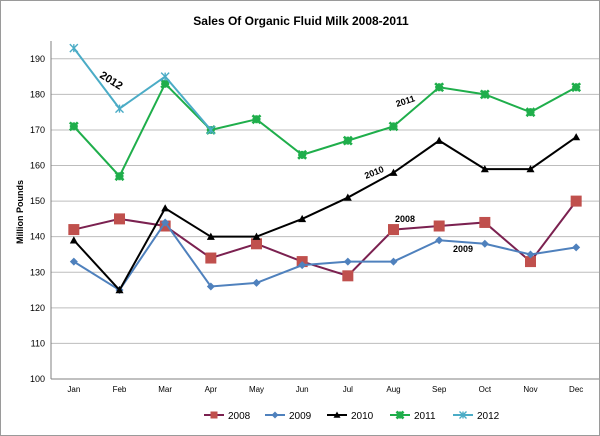 This screenshot has width=600, height=436. What do you see at coordinates (73, 389) in the screenshot?
I see `x-tick-label-jan: Jan` at bounding box center [73, 389].